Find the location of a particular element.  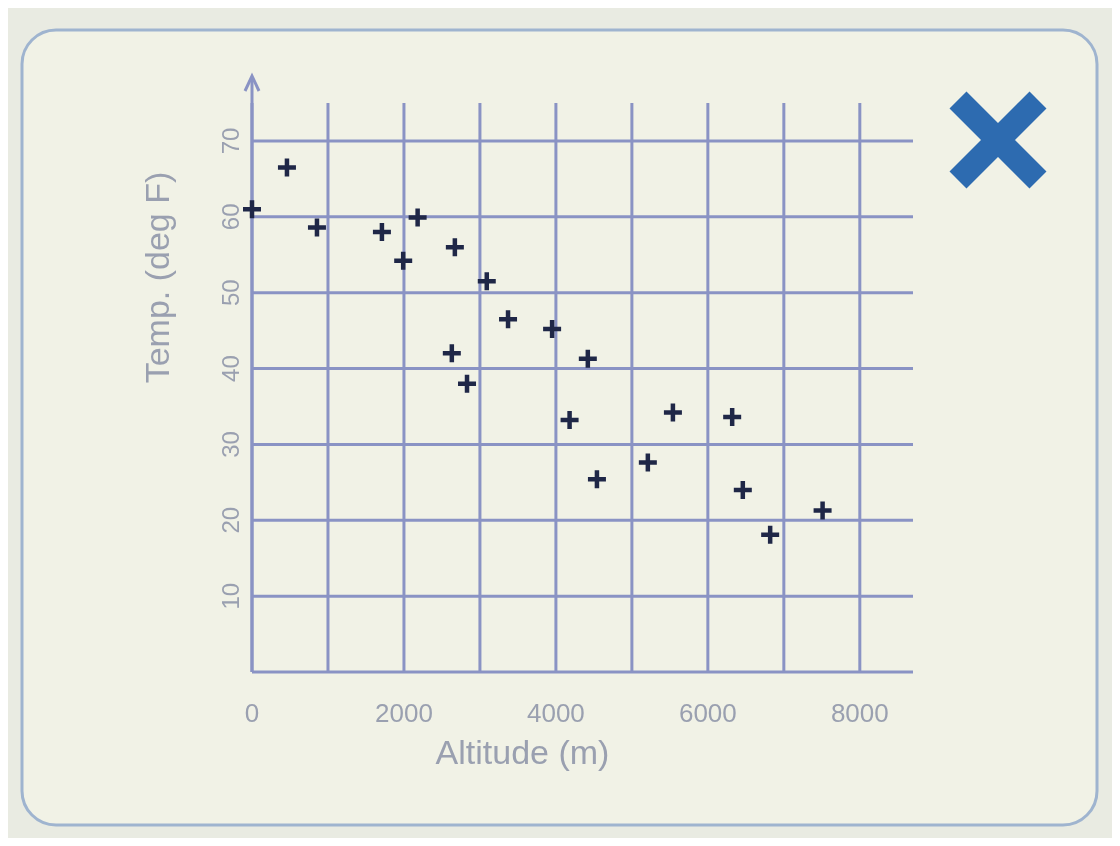

x-tick-label: 2000 is located at coordinates (404, 713).